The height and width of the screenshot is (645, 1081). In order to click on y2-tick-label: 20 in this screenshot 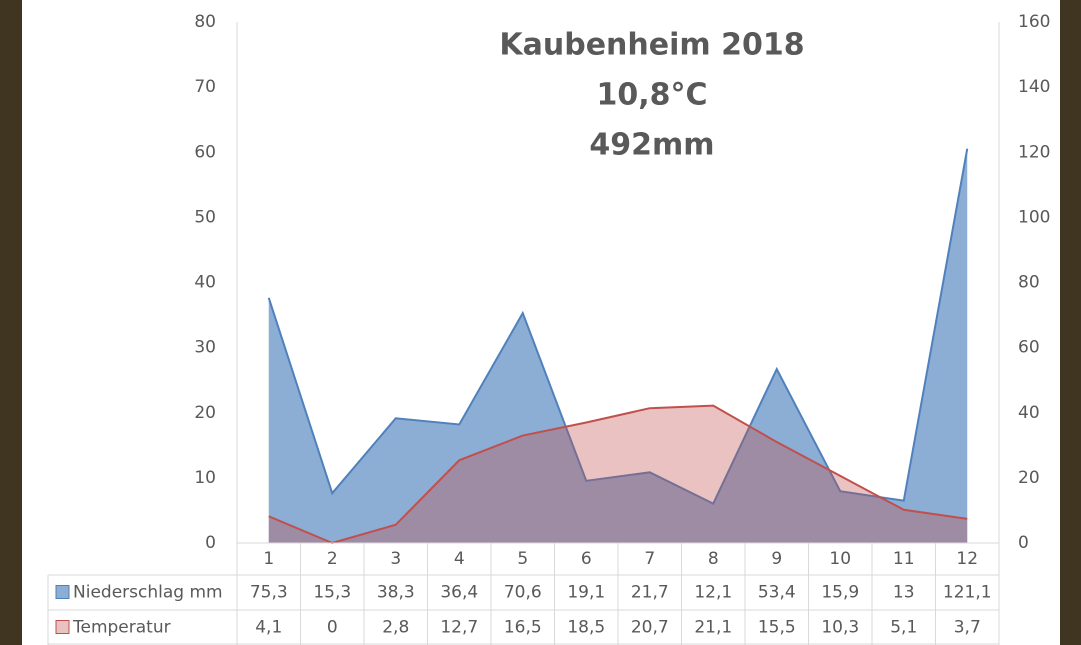, I will do `click(1029, 478)`.